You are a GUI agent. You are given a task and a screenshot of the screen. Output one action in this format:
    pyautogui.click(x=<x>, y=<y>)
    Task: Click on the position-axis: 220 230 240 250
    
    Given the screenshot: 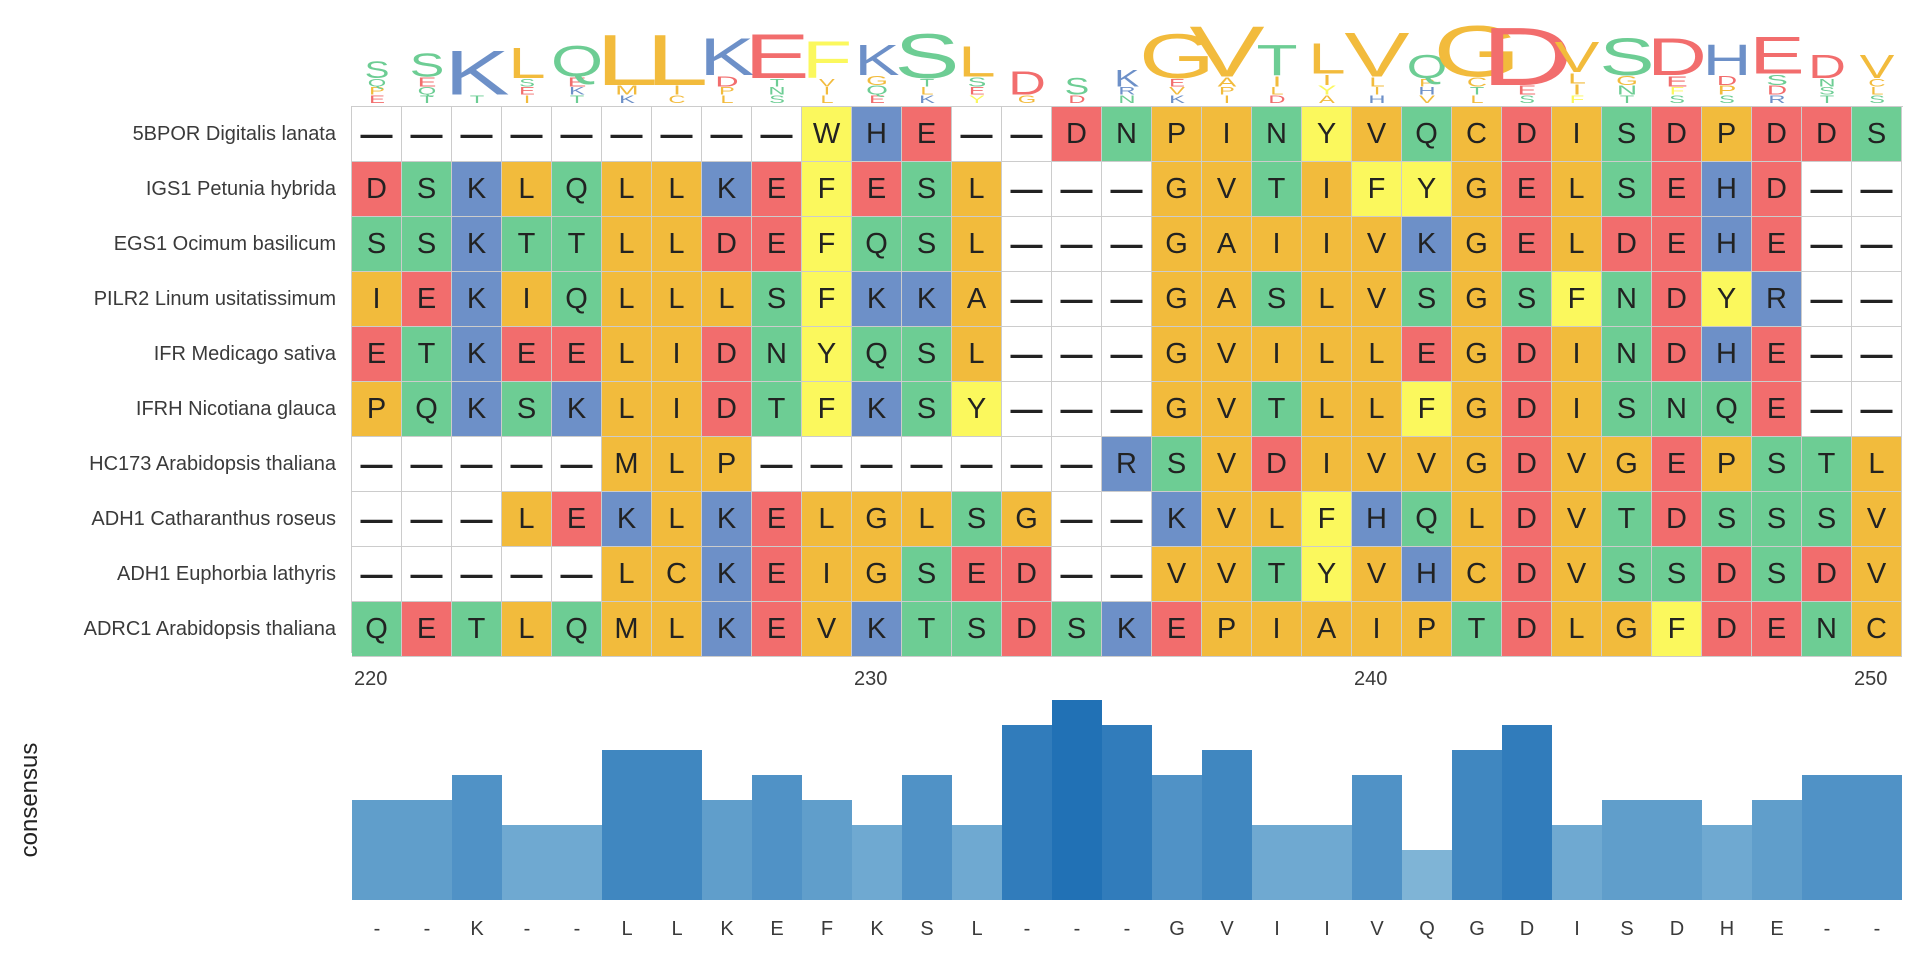 What is the action you would take?
    pyautogui.click(x=1132, y=683)
    